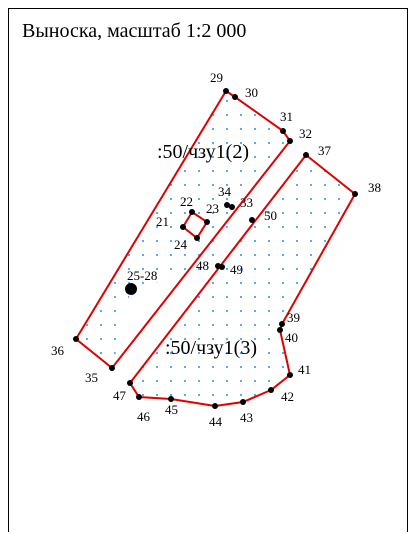 Image resolution: width=419 pixels, height=533 pixels. I want to click on parcel-3-label: :50/чзу1(3), so click(211, 348).